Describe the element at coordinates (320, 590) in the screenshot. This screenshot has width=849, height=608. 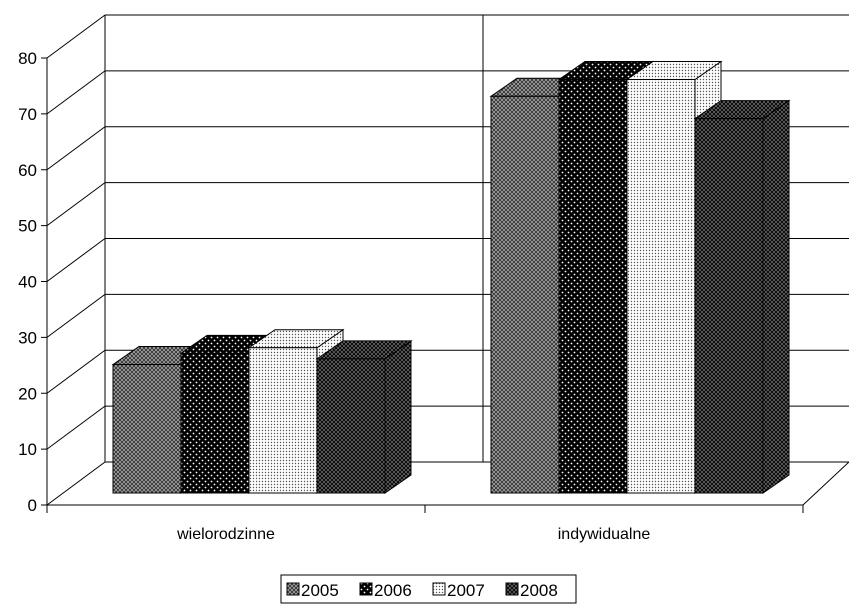
I see `legend-label: 2005` at that location.